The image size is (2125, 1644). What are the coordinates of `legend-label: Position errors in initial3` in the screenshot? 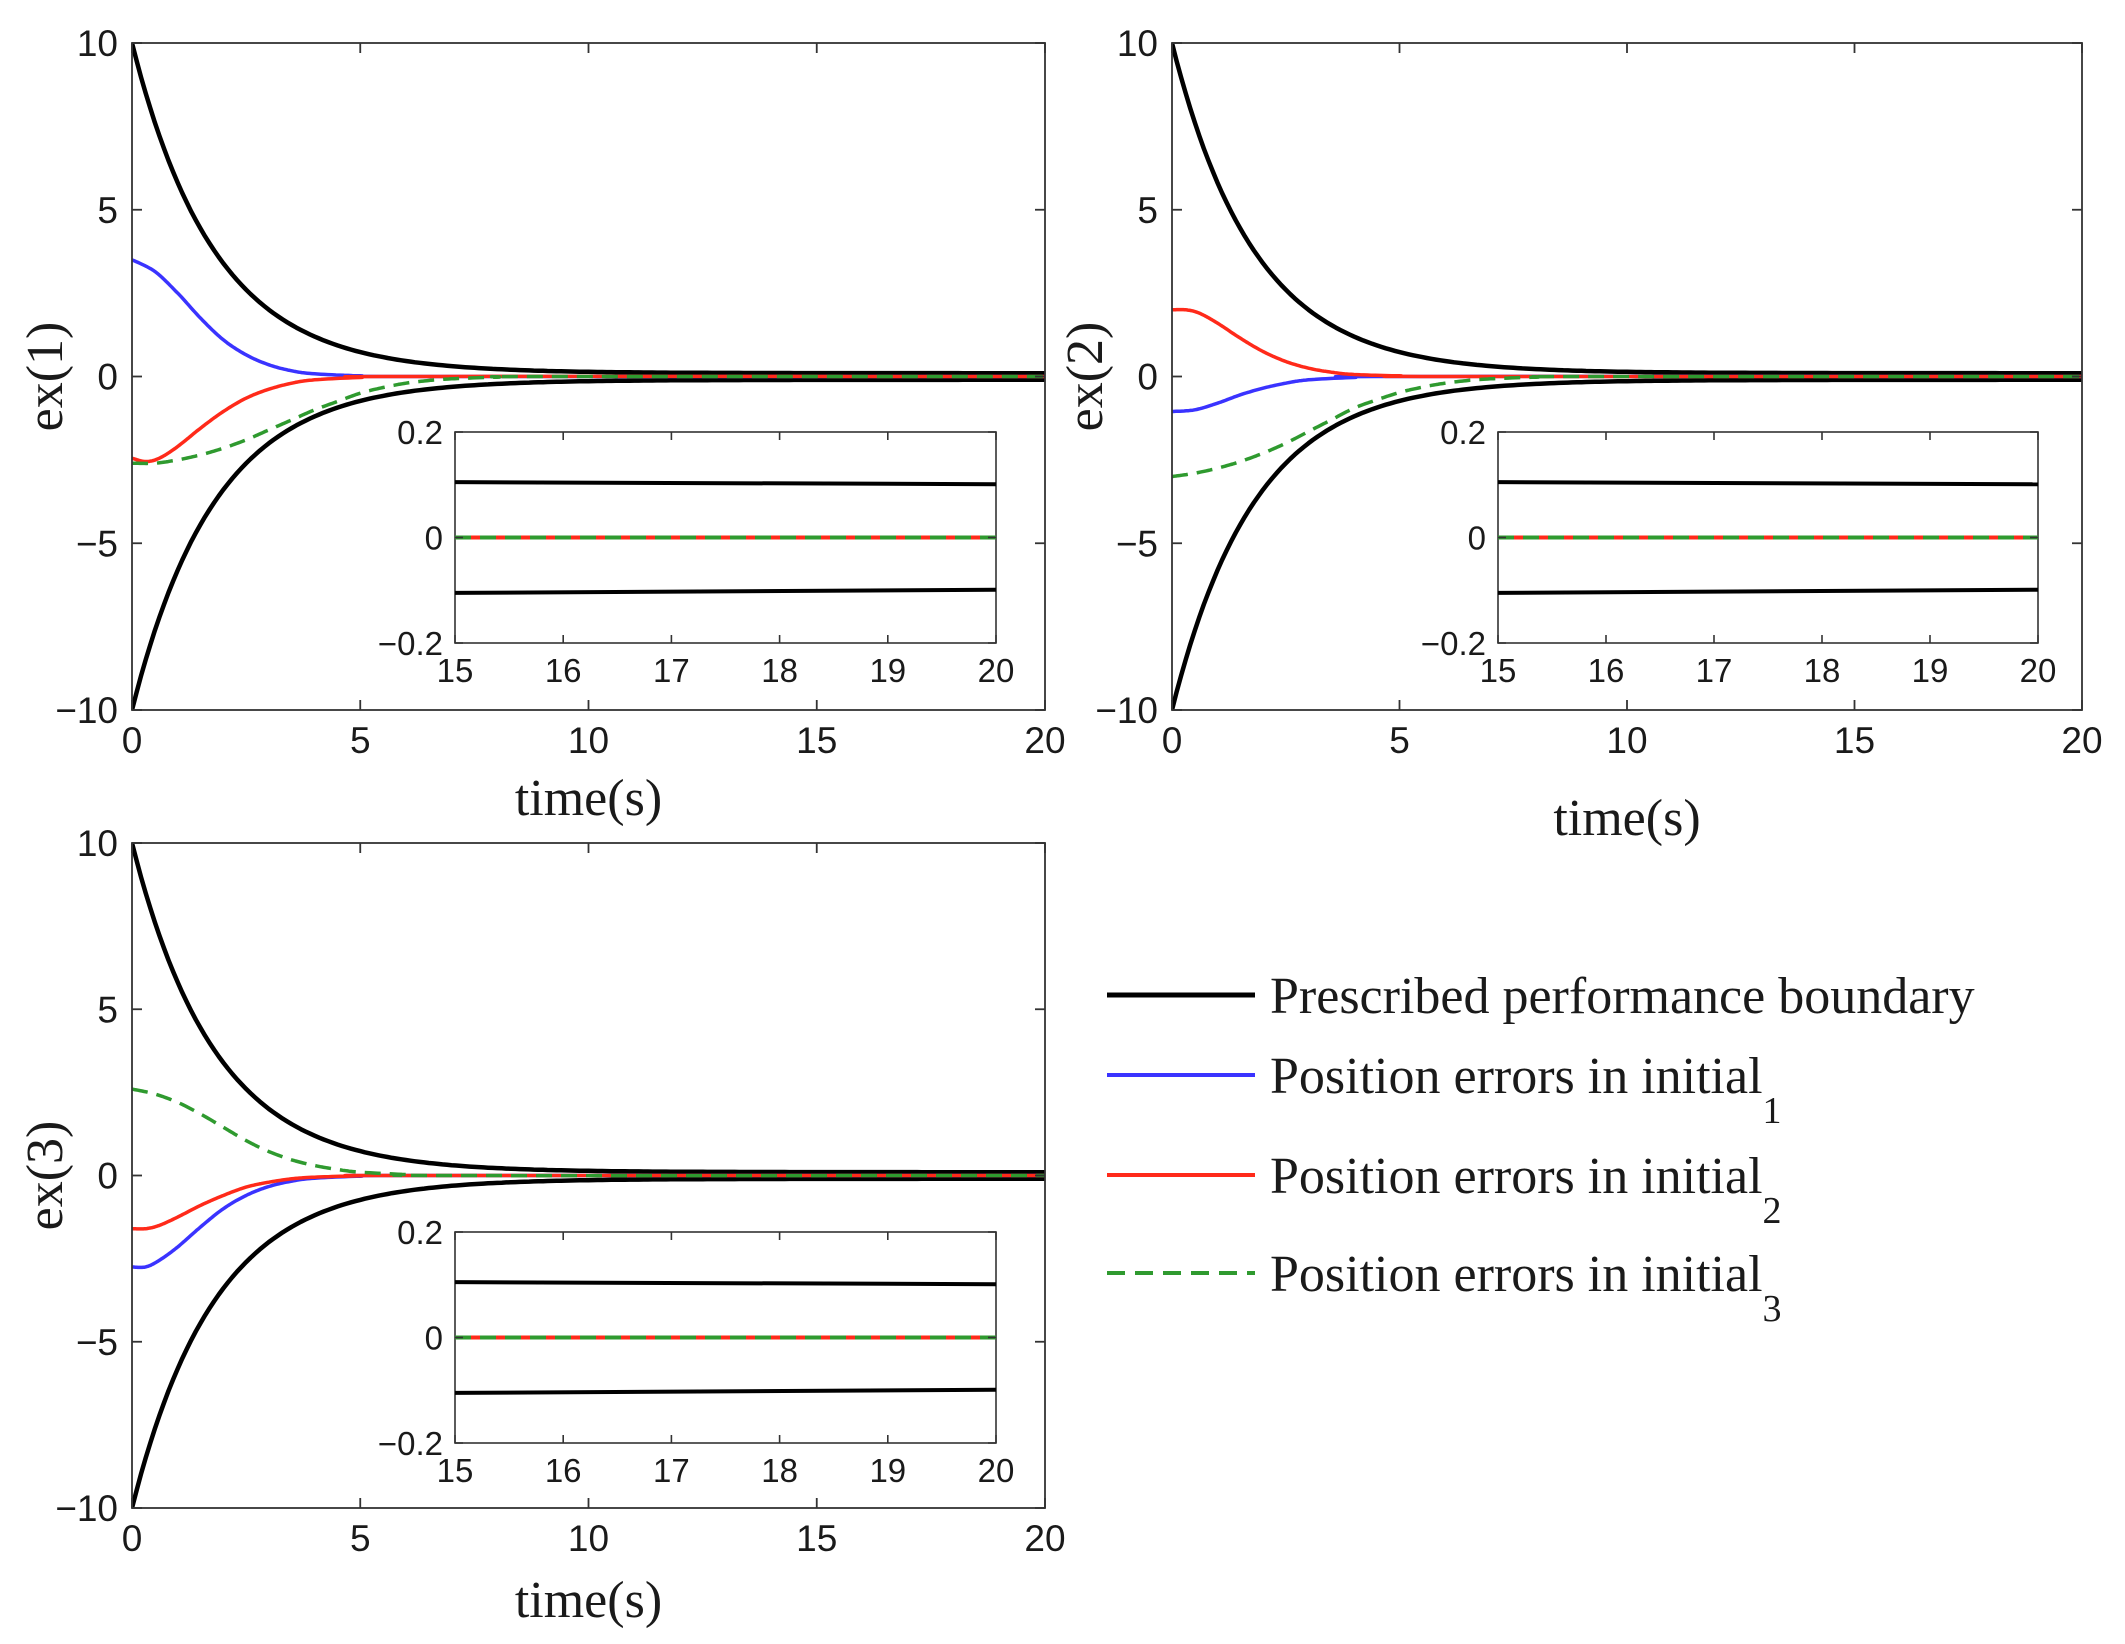 It's located at (1526, 1288).